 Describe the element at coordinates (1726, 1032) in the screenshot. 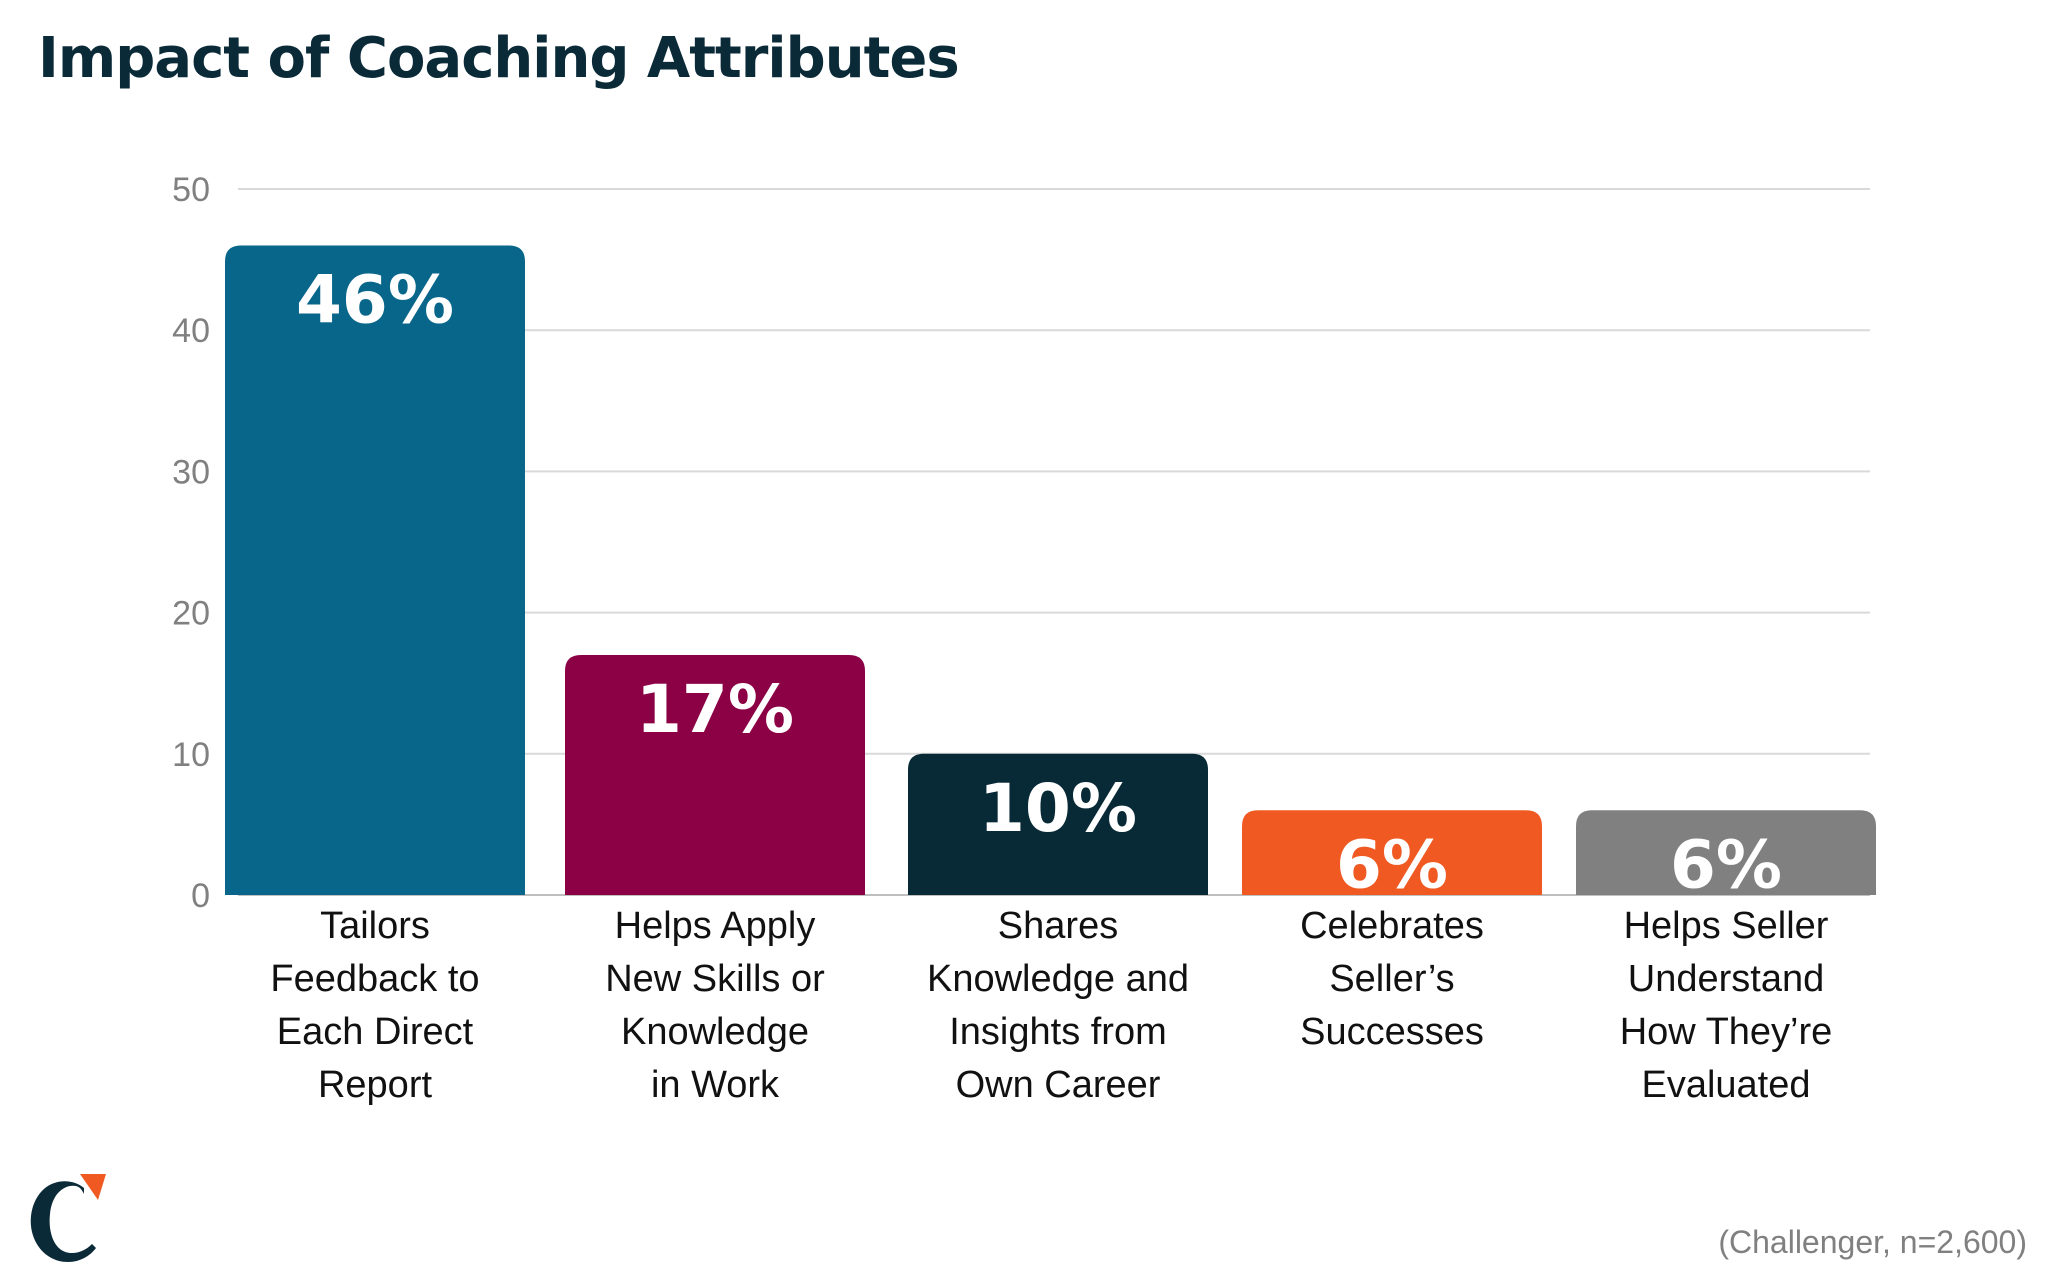

I see `category-label: How They’re` at that location.